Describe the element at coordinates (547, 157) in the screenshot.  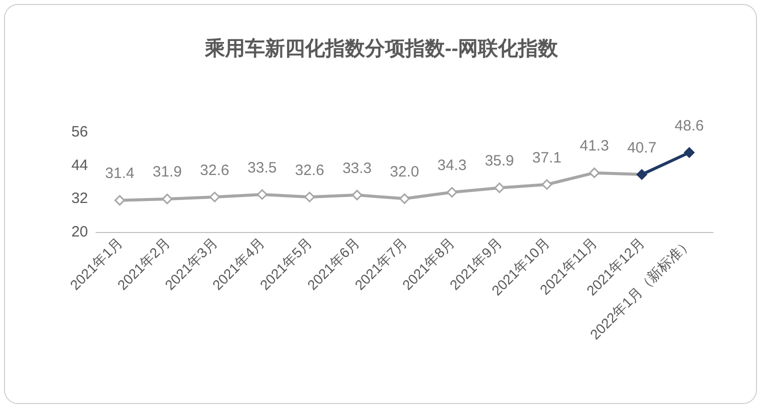
I see `data-label: 37.1` at that location.